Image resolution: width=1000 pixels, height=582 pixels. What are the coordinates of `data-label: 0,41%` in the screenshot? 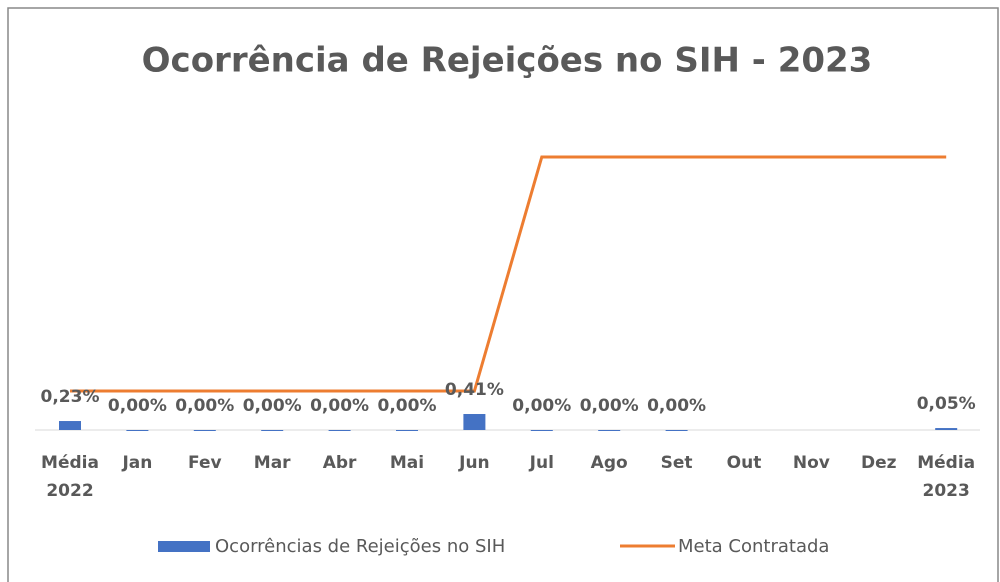 It's located at (474, 390).